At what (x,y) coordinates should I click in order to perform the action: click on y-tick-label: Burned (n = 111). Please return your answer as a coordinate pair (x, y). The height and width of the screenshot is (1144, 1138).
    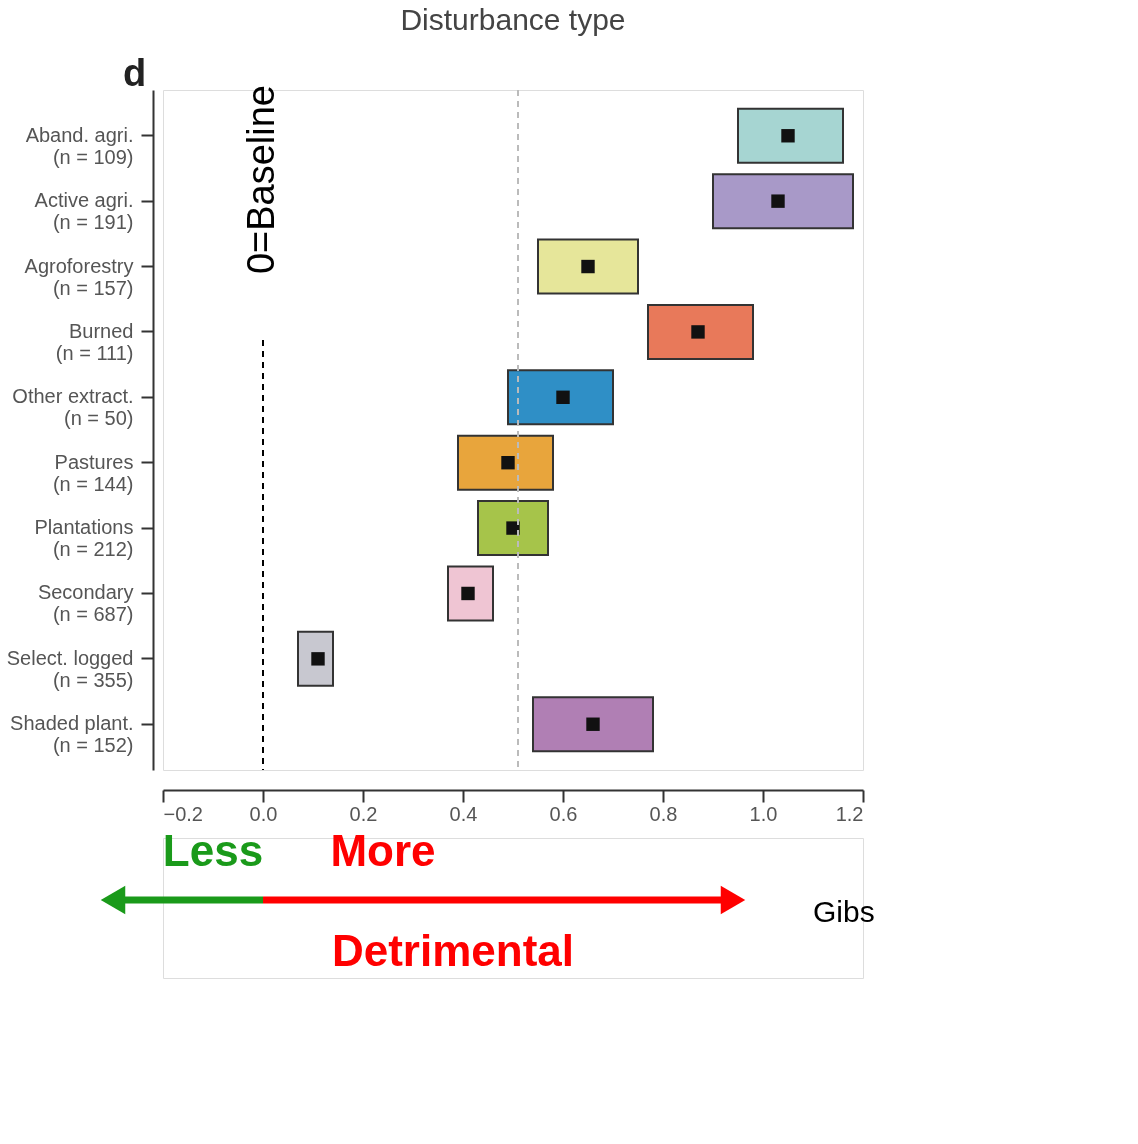
    Looking at the image, I should click on (94, 341).